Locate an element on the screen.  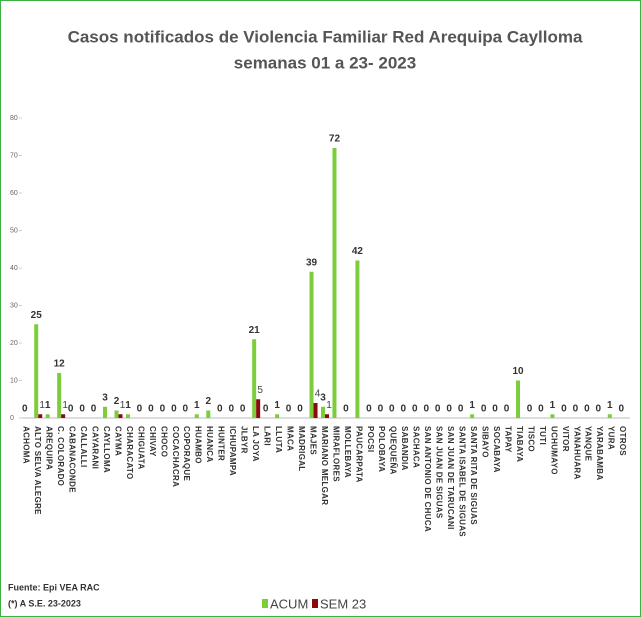
x-tick-label: MARIANO MELGAR is located at coordinates (324, 465).